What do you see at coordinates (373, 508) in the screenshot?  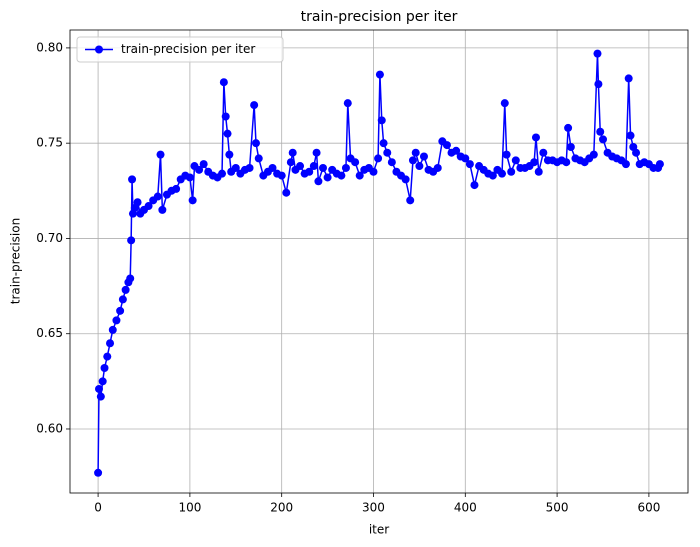 I see `x-tick-label: 300` at bounding box center [373, 508].